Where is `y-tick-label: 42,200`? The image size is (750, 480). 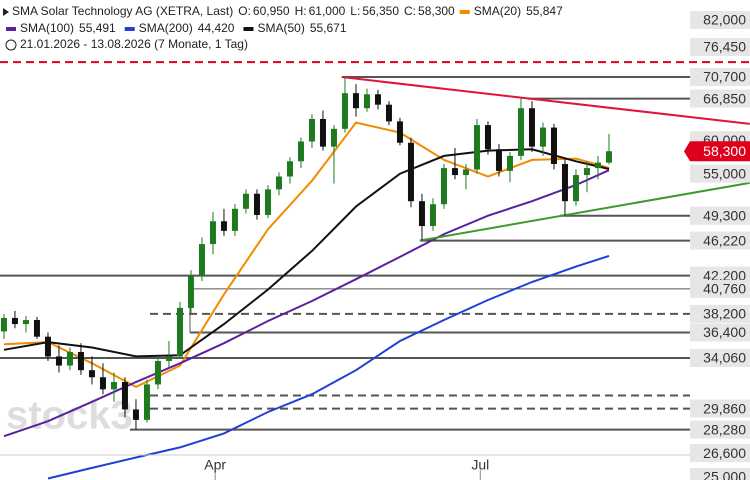
y-tick-label: 42,200 is located at coordinates (724, 275).